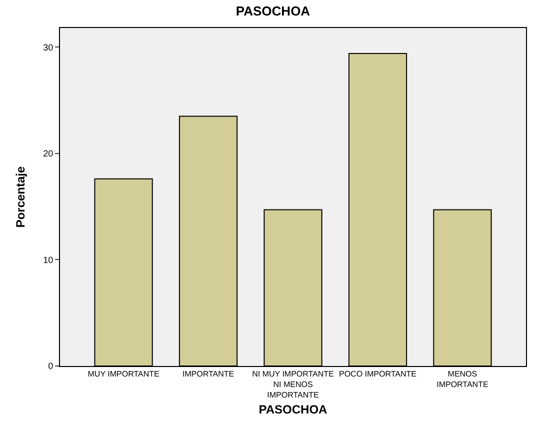  I want to click on y-axis-title: Porcentaje, so click(20, 197).